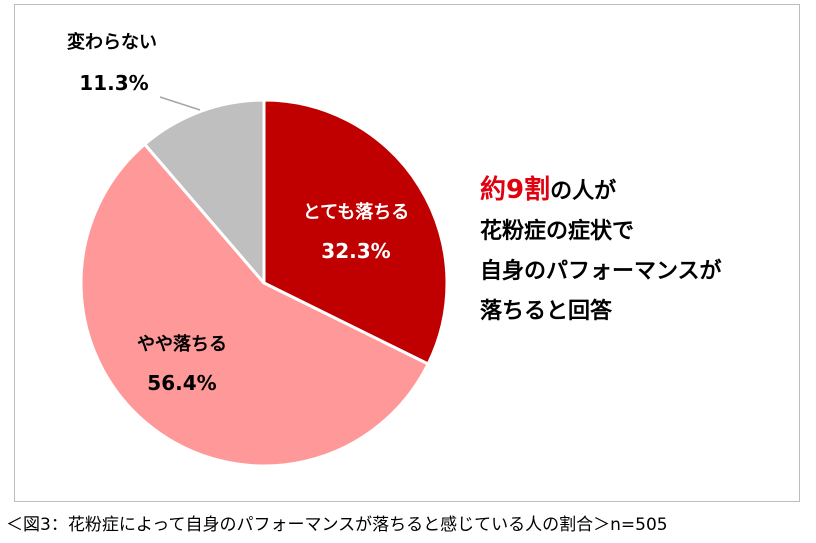 The width and height of the screenshot is (816, 543). Describe the element at coordinates (601, 271) in the screenshot. I see `headline-line-3: 自身のパフォーマンスが` at that location.